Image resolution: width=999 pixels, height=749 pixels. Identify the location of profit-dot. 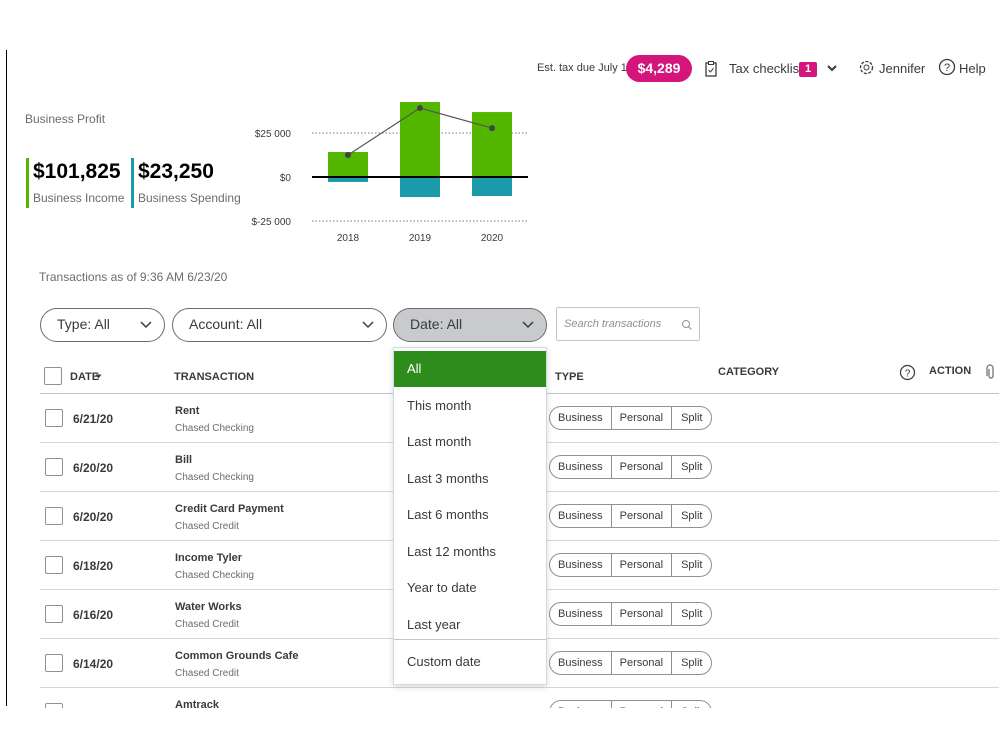
(420, 108).